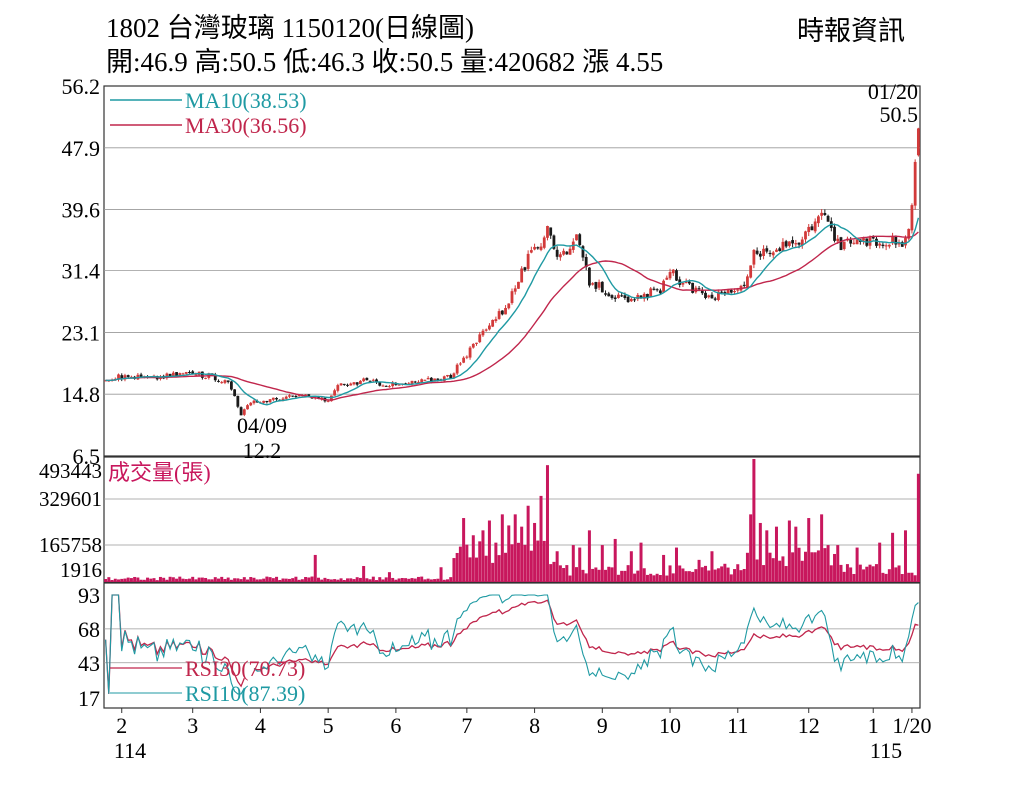  Describe the element at coordinates (246, 100) in the screenshot. I see `ma10-legend-label: MA10(38.53)` at that location.